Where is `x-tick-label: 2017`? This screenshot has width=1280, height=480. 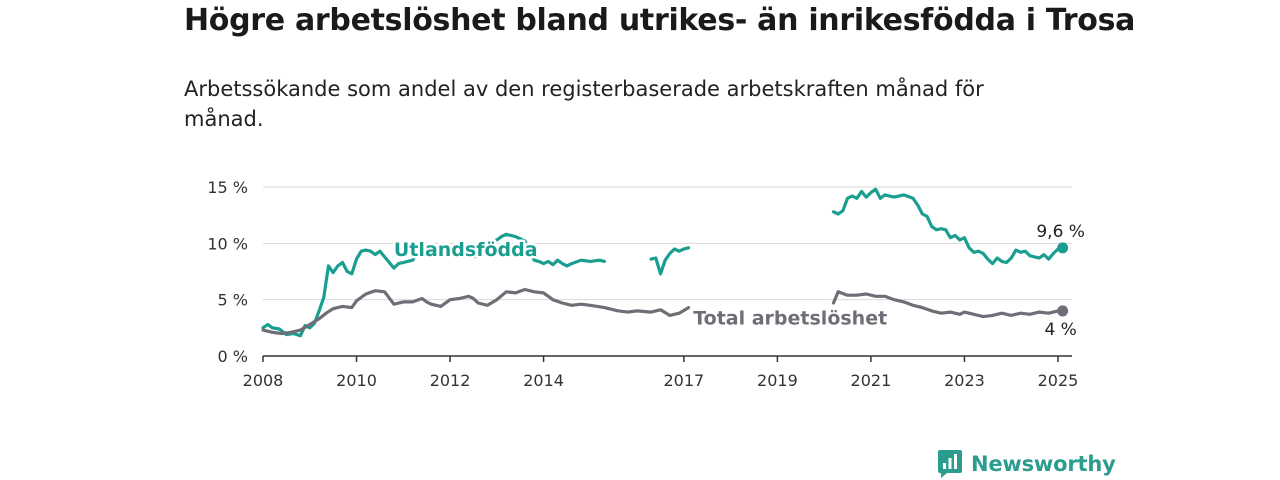
x-tick-label: 2017 is located at coordinates (684, 380).